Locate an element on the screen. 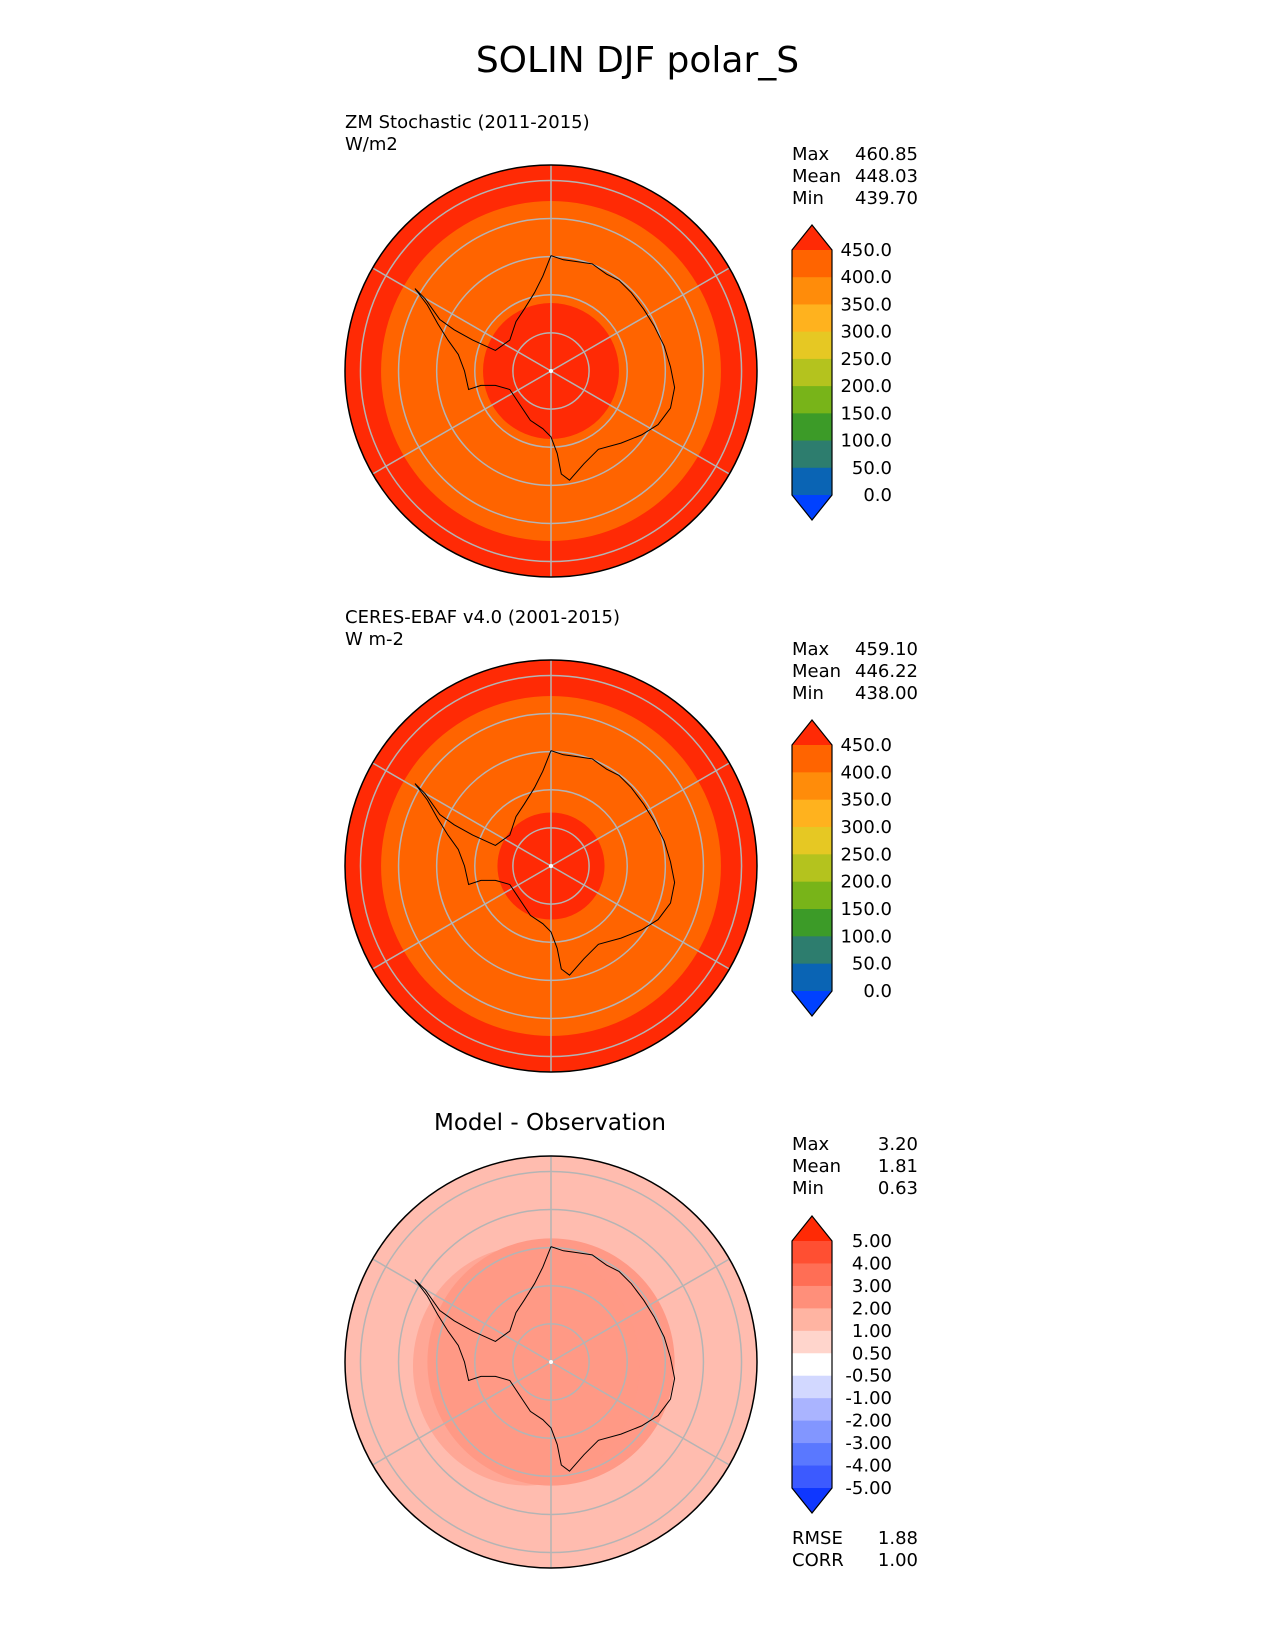 The height and width of the screenshot is (1650, 1275). metric-label: RMSE is located at coordinates (817, 1538).